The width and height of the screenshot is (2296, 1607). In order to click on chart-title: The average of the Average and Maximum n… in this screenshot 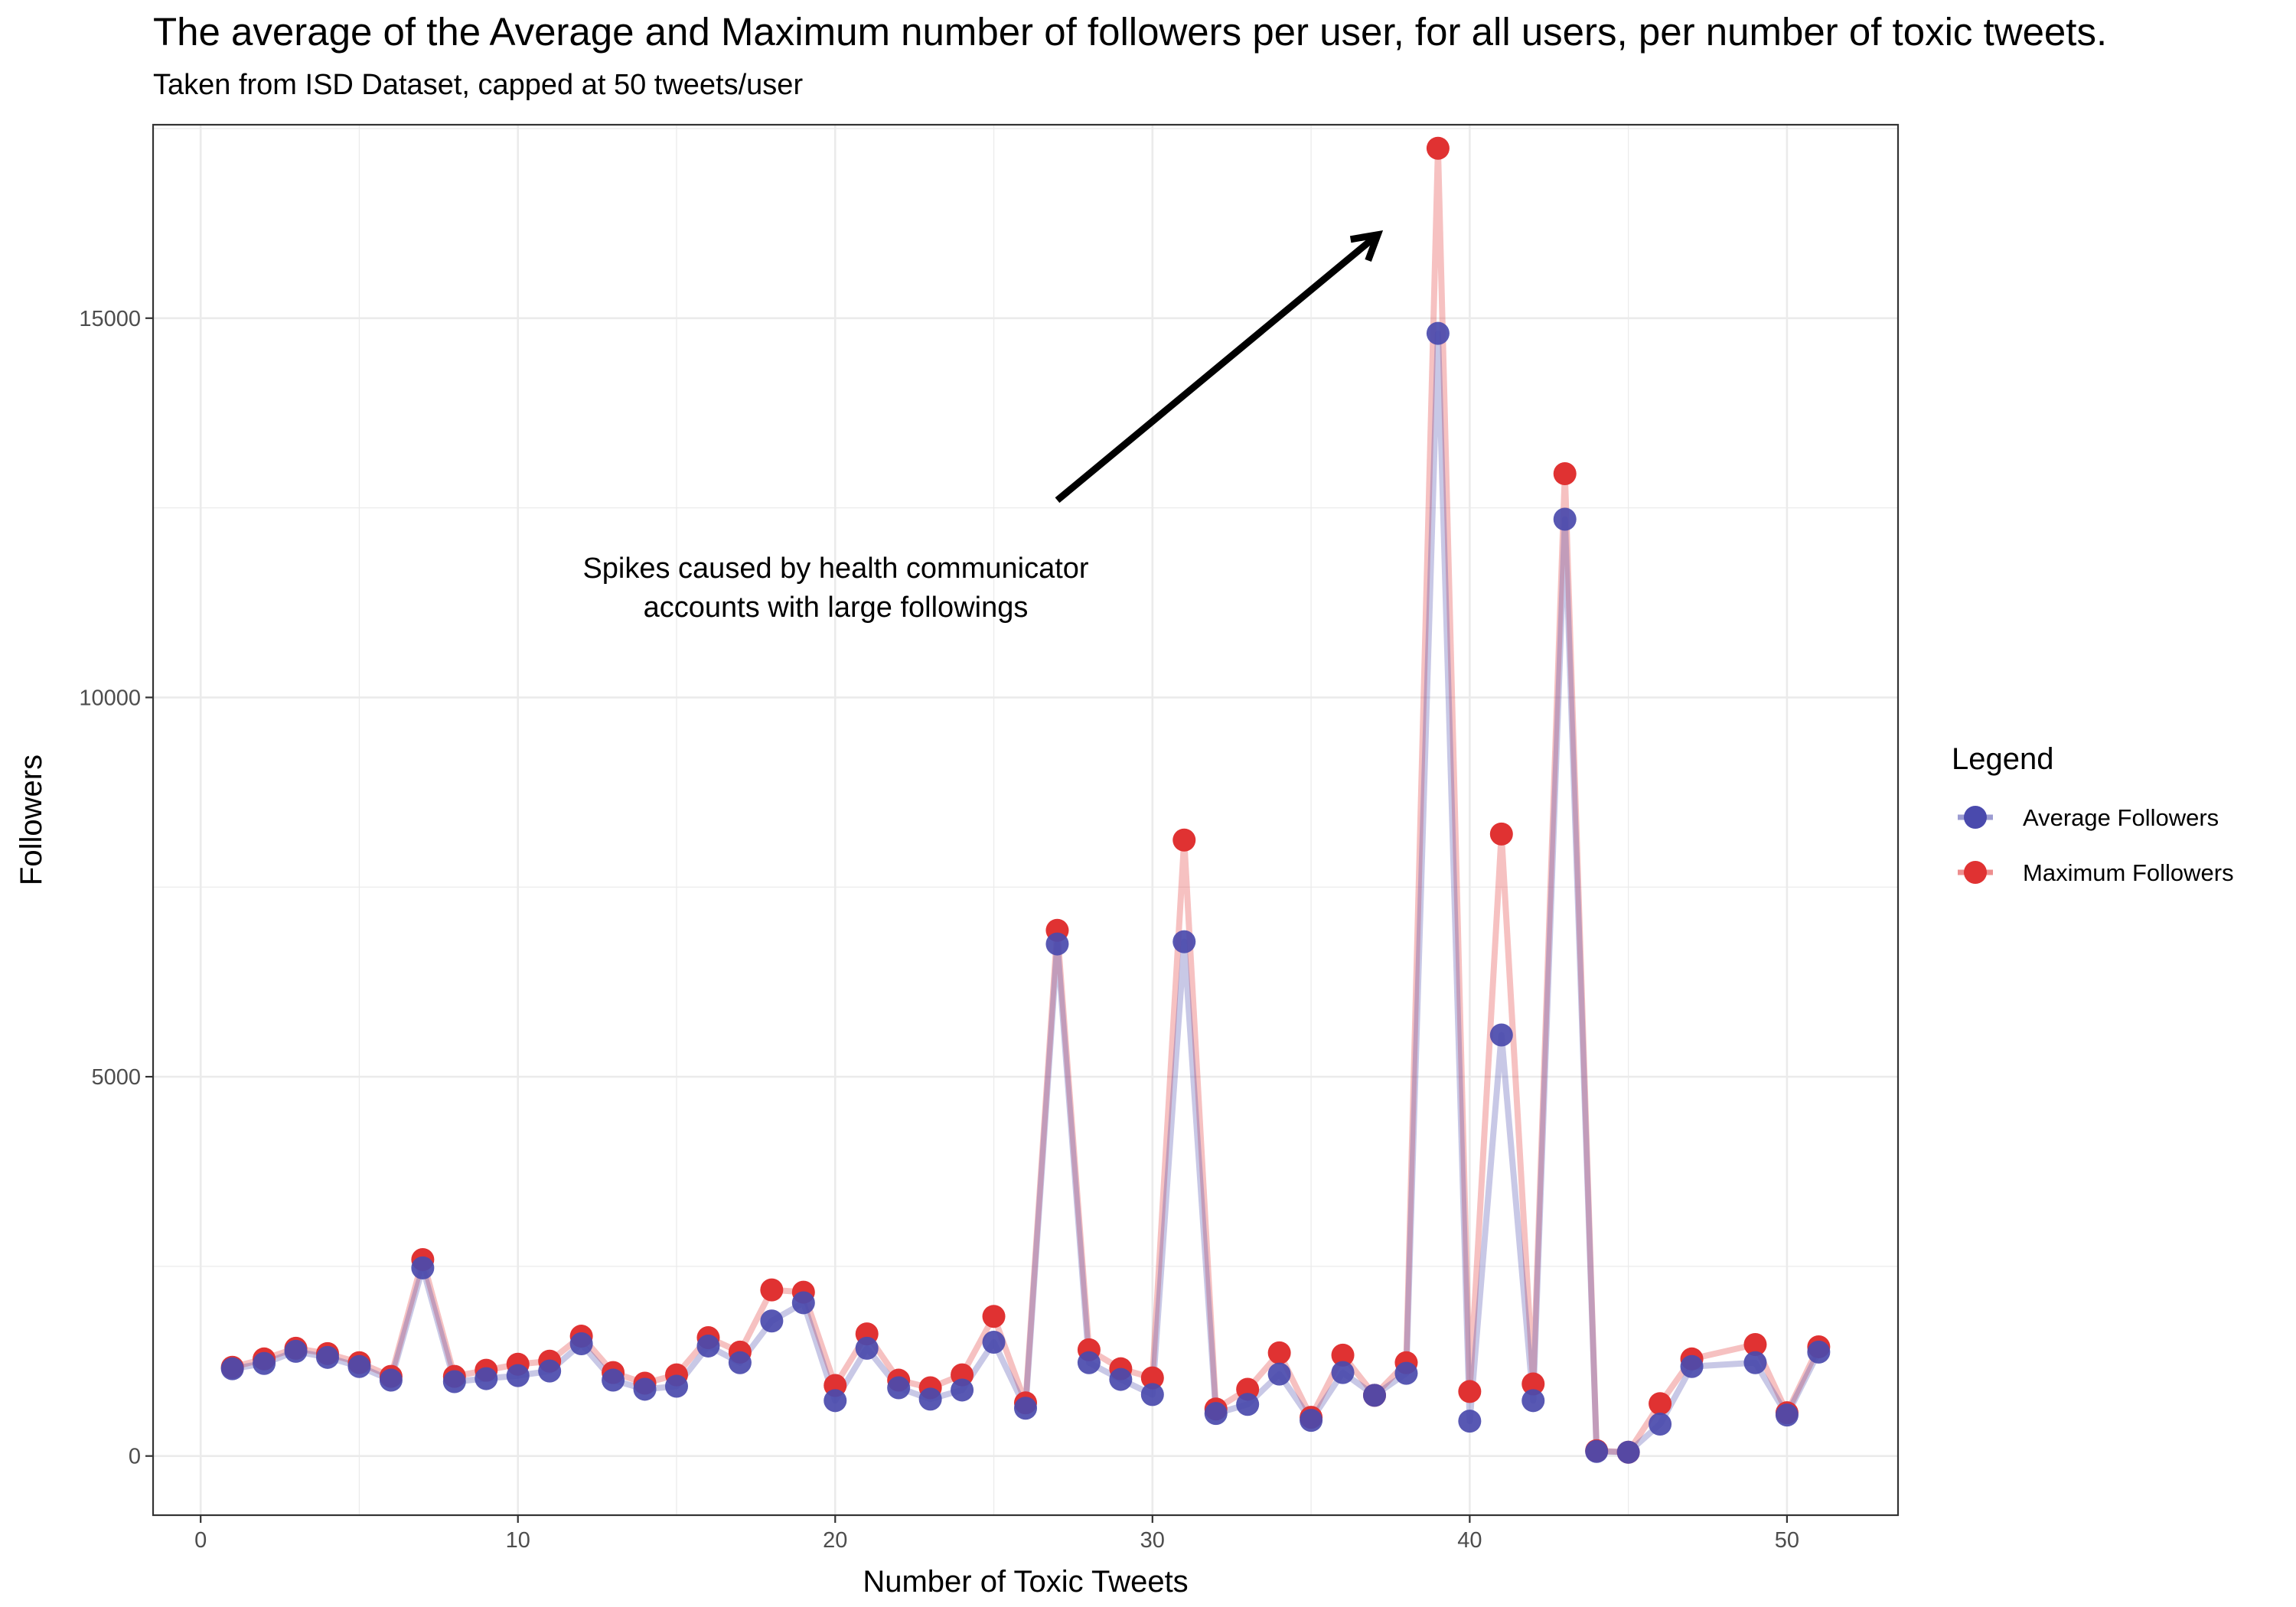, I will do `click(1130, 32)`.